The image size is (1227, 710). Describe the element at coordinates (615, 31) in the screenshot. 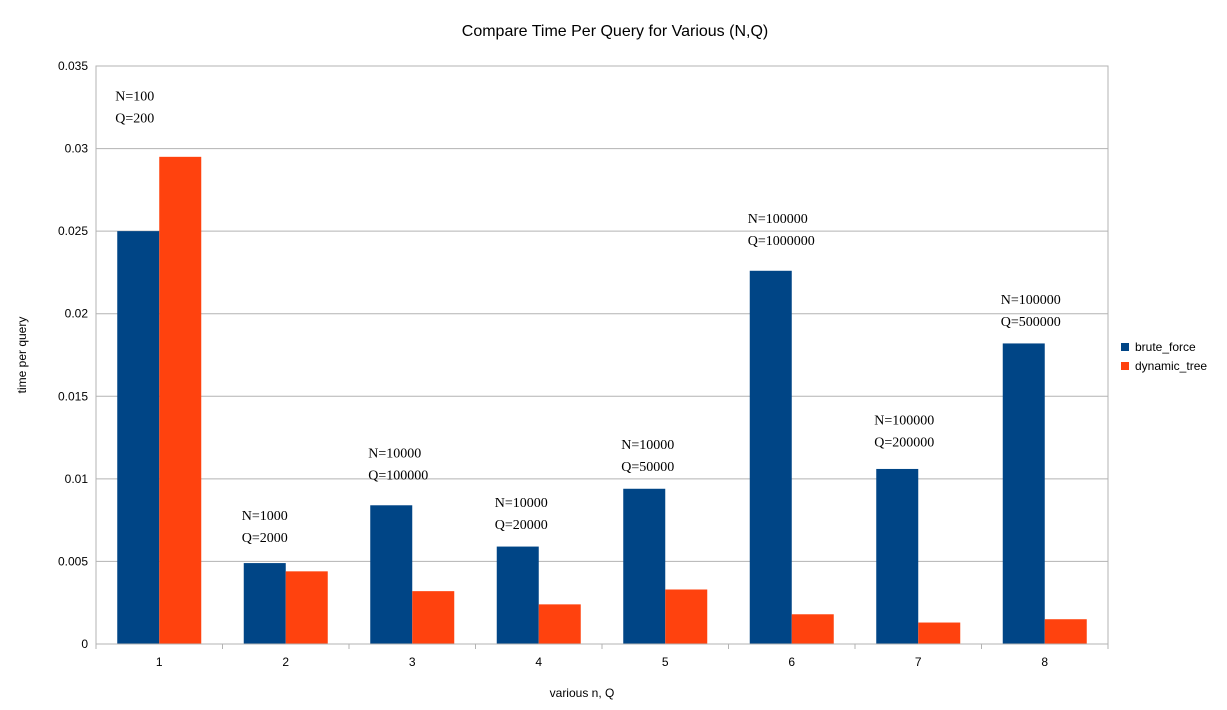

I see `chart-title: Compare Time Per Query for Various (N,Q)` at that location.